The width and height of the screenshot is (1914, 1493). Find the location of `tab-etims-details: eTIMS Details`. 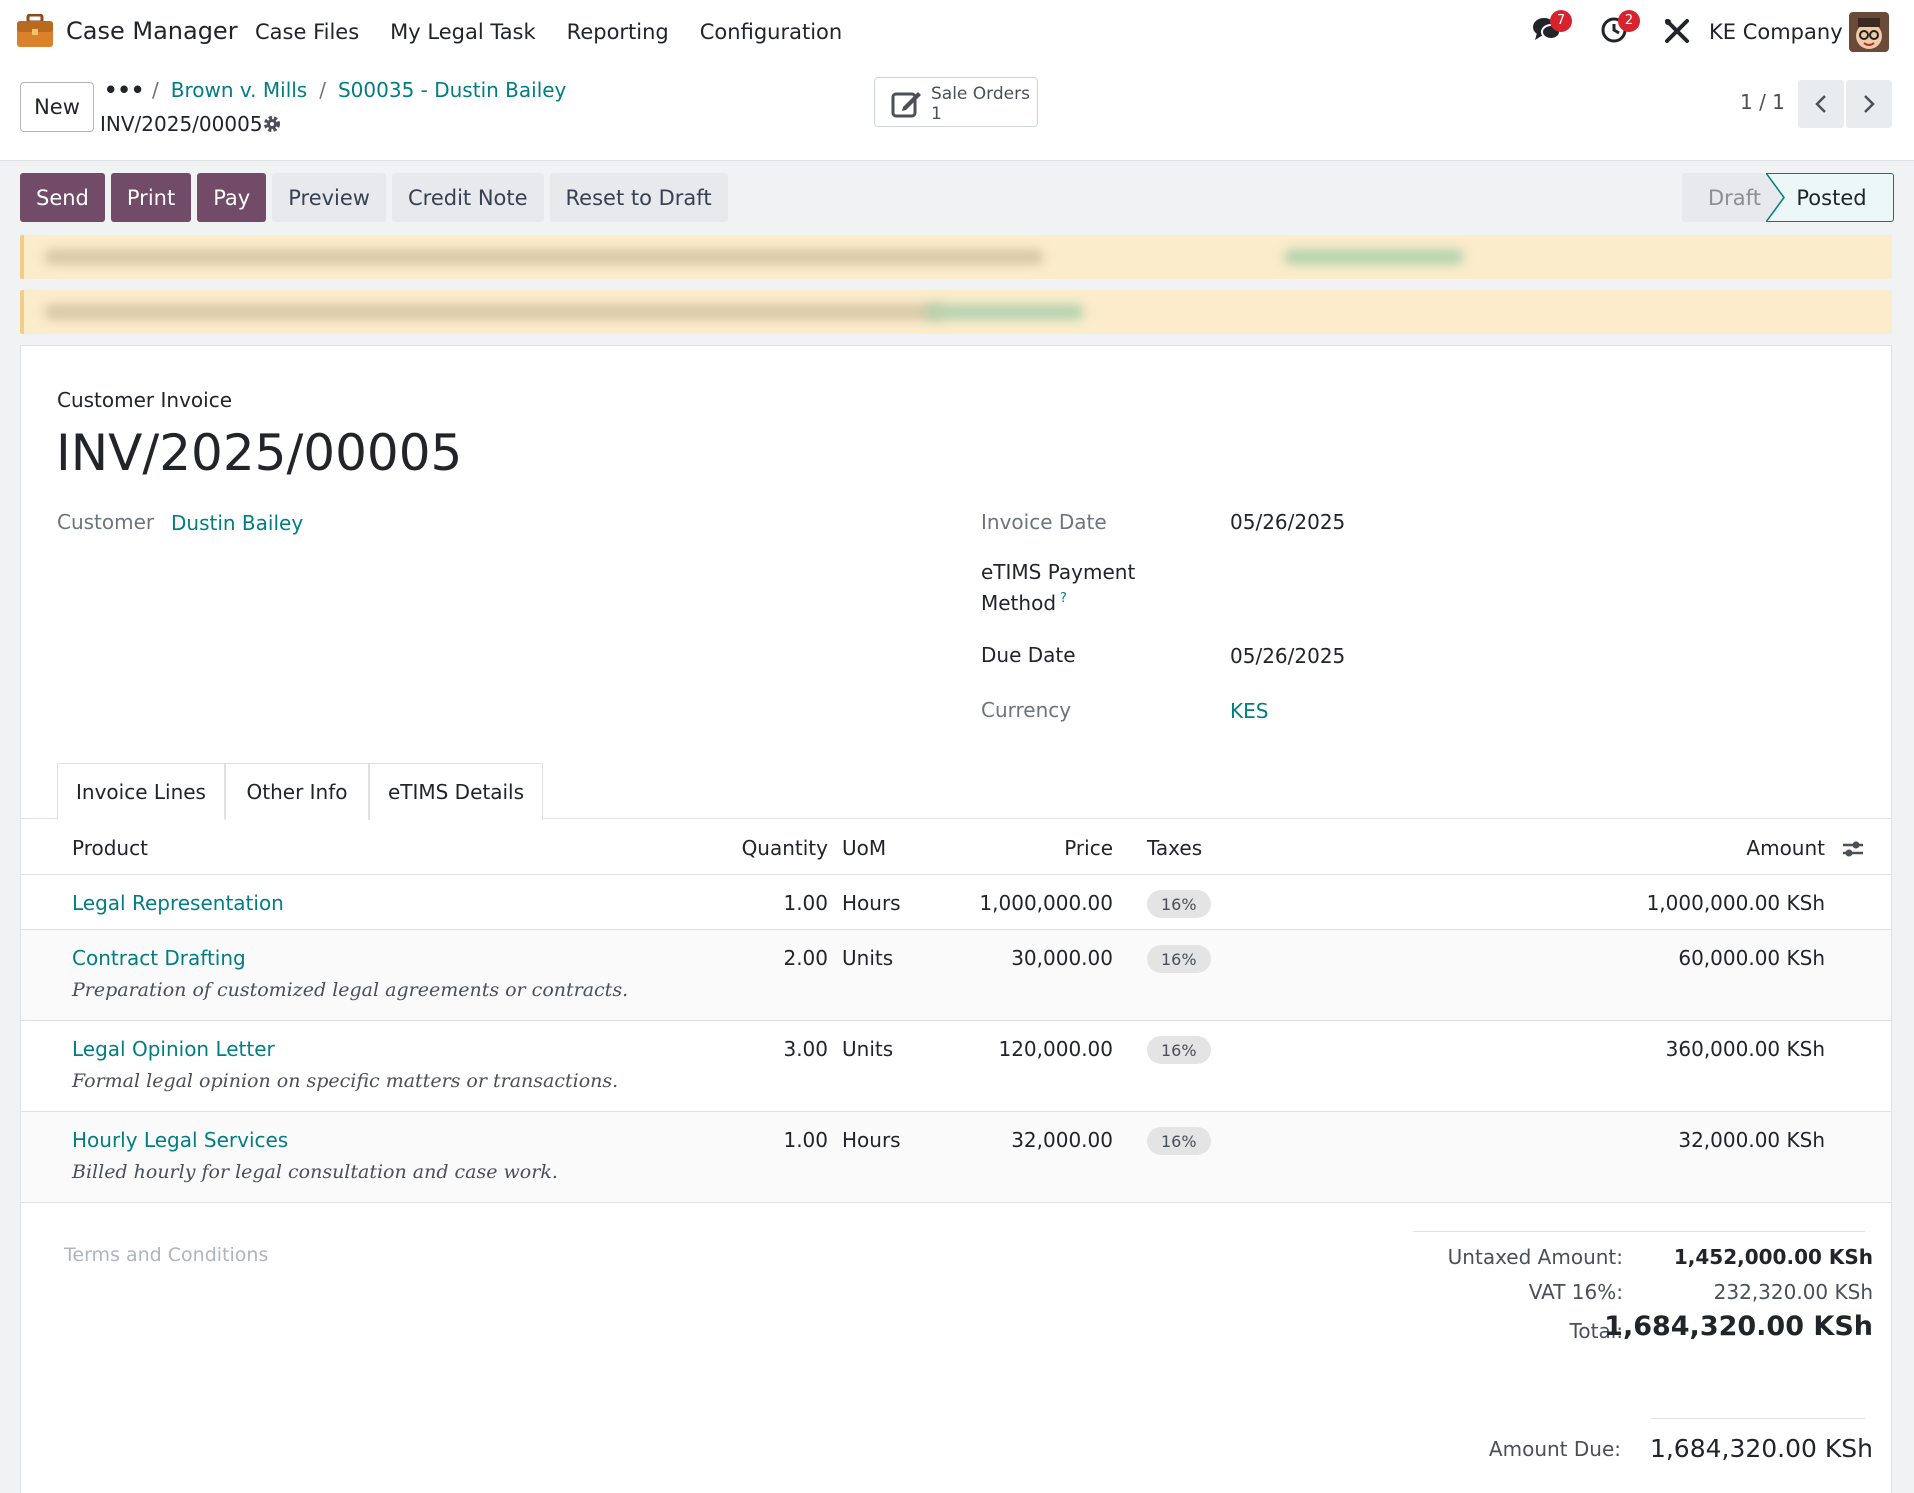

tab-etims-details: eTIMS Details is located at coordinates (456, 791).